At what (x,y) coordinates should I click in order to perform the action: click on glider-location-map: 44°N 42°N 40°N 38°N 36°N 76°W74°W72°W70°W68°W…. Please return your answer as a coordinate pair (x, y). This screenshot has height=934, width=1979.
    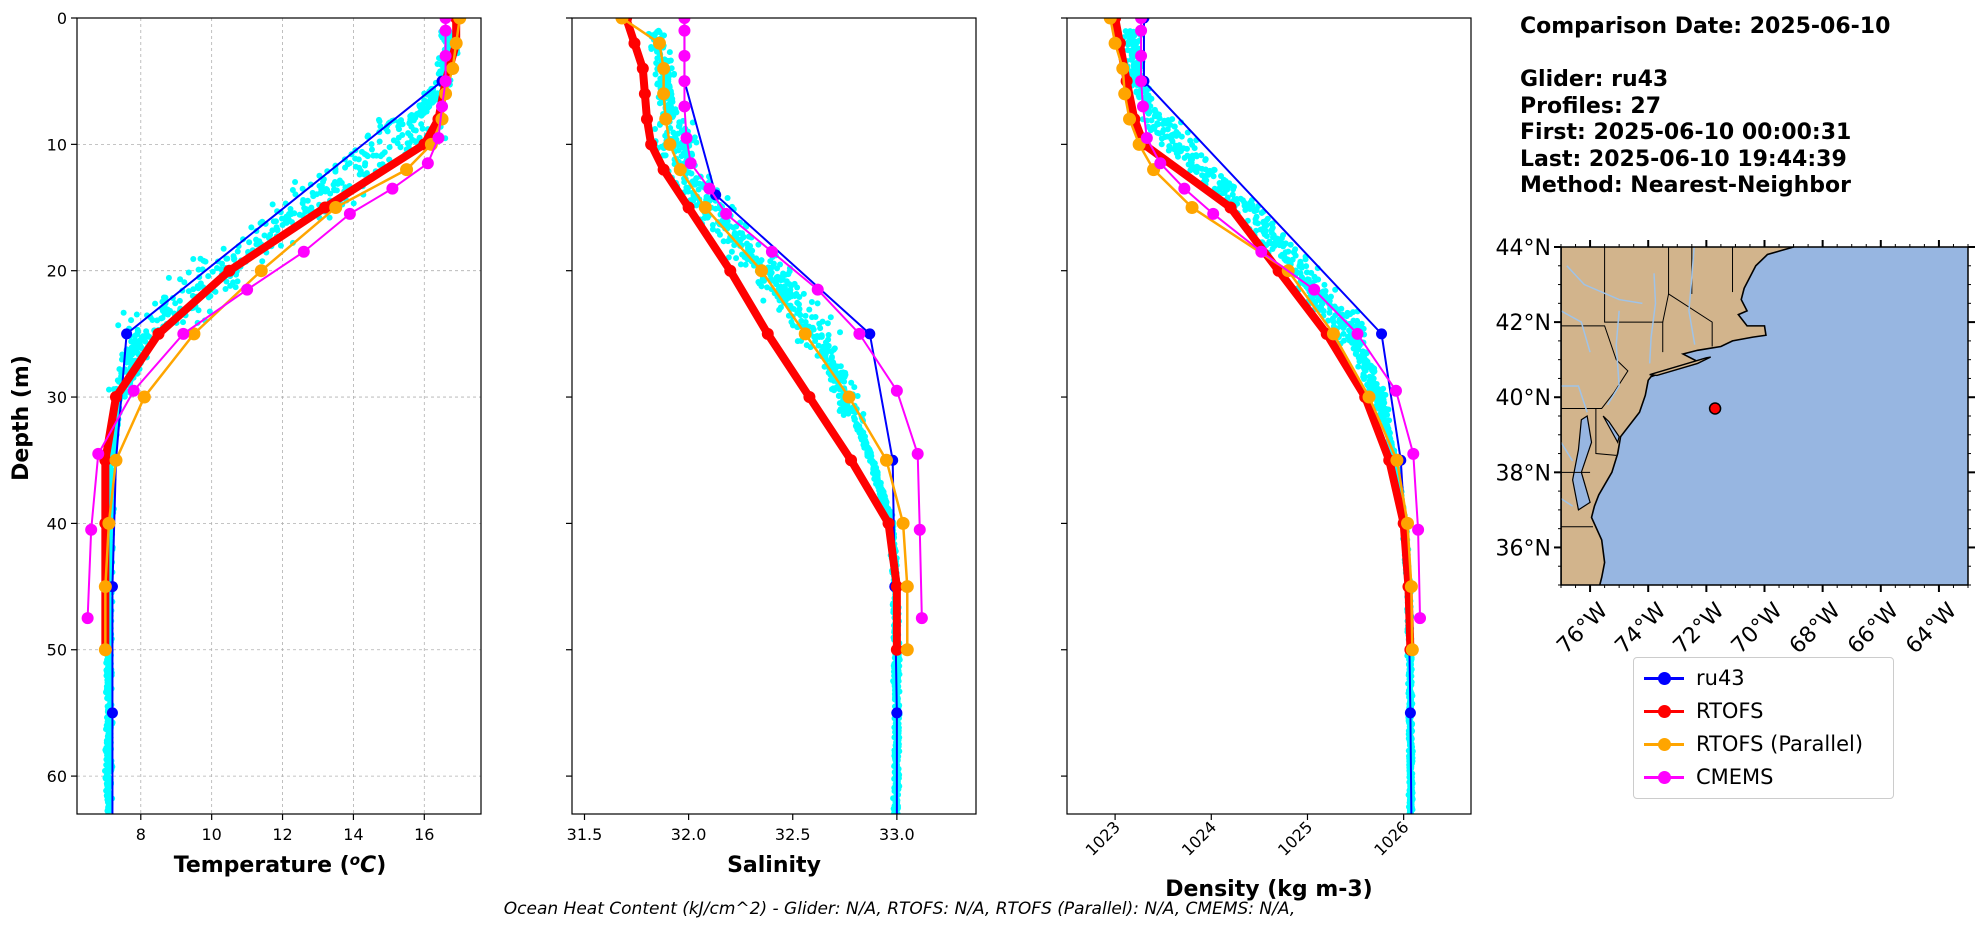
    Looking at the image, I should click on (1735, 447).